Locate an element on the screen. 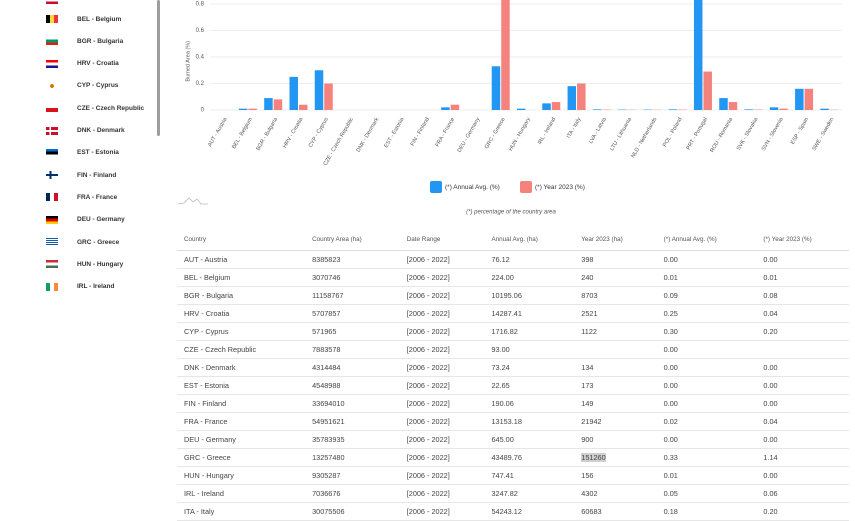 The width and height of the screenshot is (855, 521). country-item: FIN - Finland is located at coordinates (81, 175).